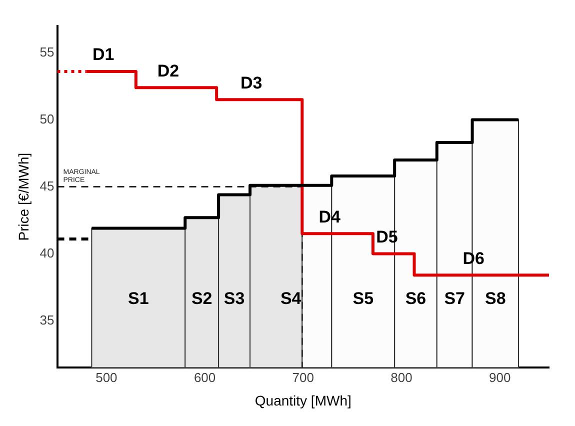 The height and width of the screenshot is (426, 575). What do you see at coordinates (303, 400) in the screenshot?
I see `x-axis-title: Quantity [MWh]` at bounding box center [303, 400].